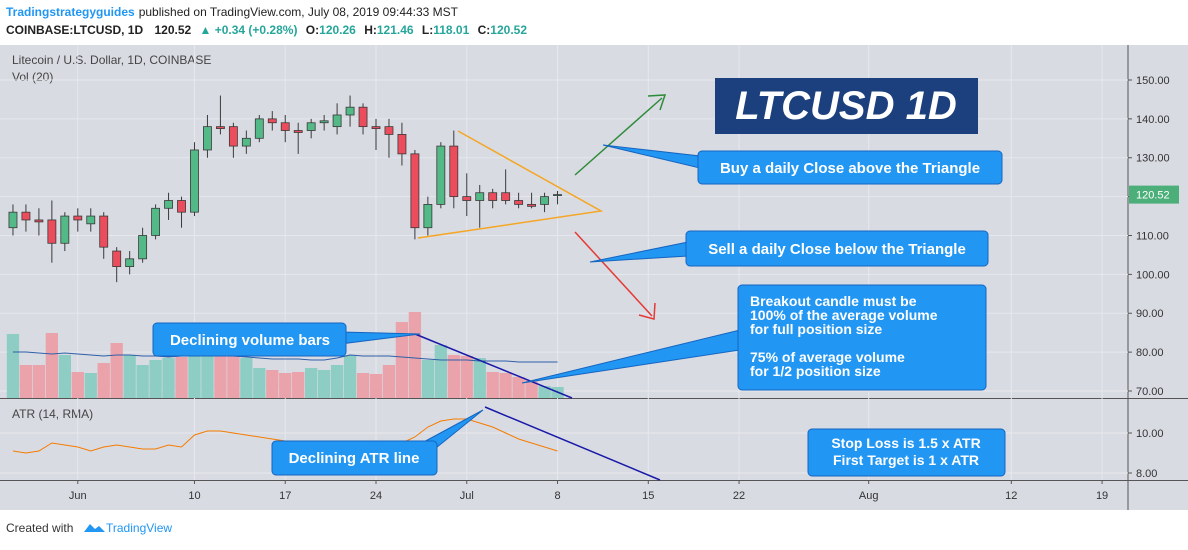 The width and height of the screenshot is (1188, 550). What do you see at coordinates (285, 496) in the screenshot?
I see `x-tick-label: 17` at bounding box center [285, 496].